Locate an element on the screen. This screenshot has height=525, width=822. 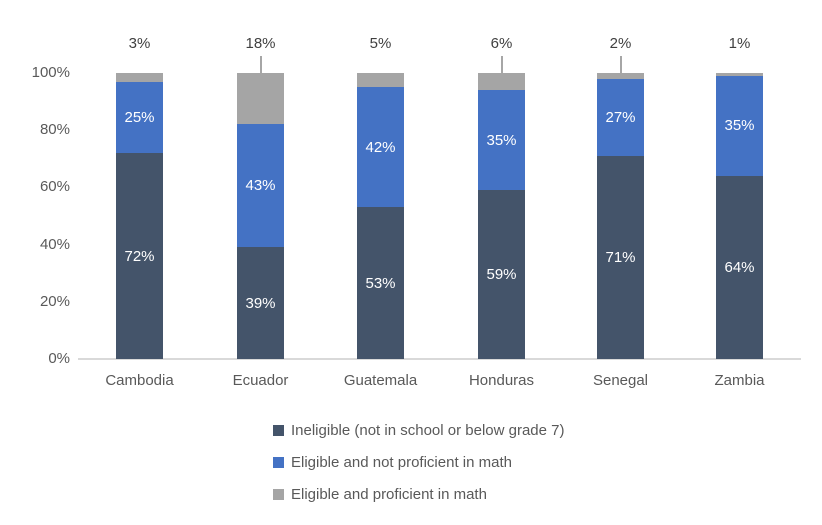
bar-segment: 25% is located at coordinates (139, 117).